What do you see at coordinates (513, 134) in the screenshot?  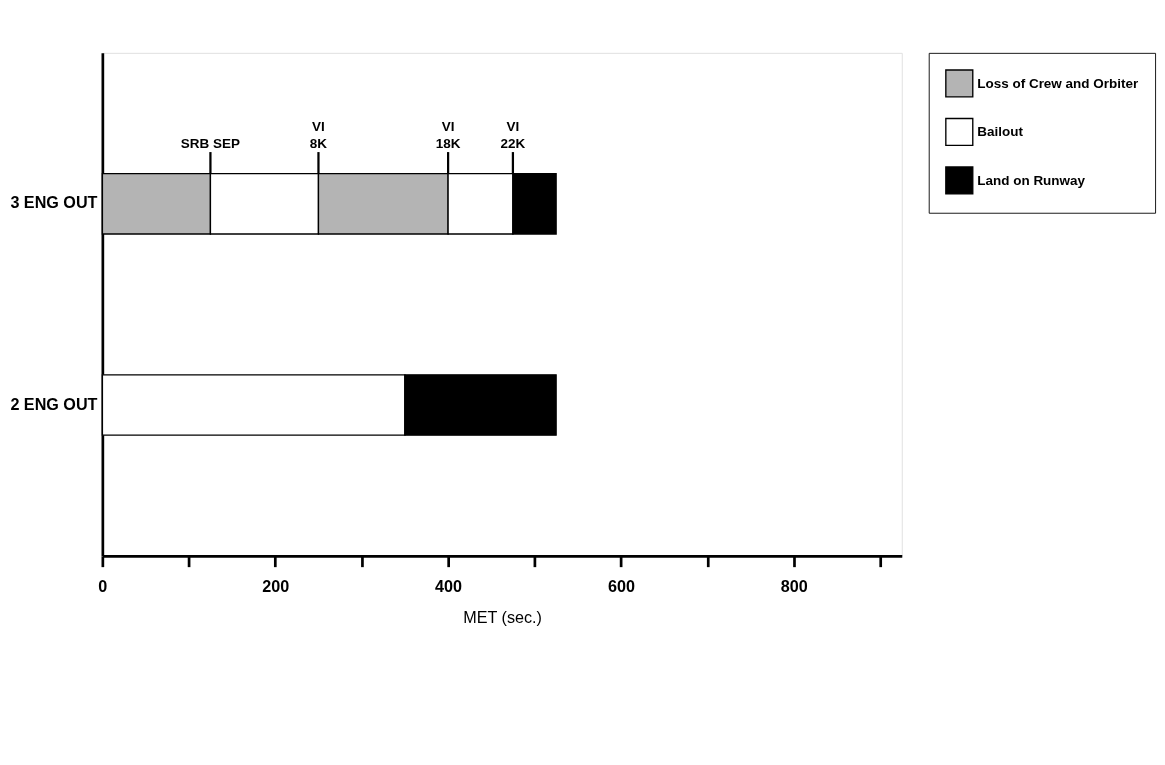 I see `annotation: VI 22K` at bounding box center [513, 134].